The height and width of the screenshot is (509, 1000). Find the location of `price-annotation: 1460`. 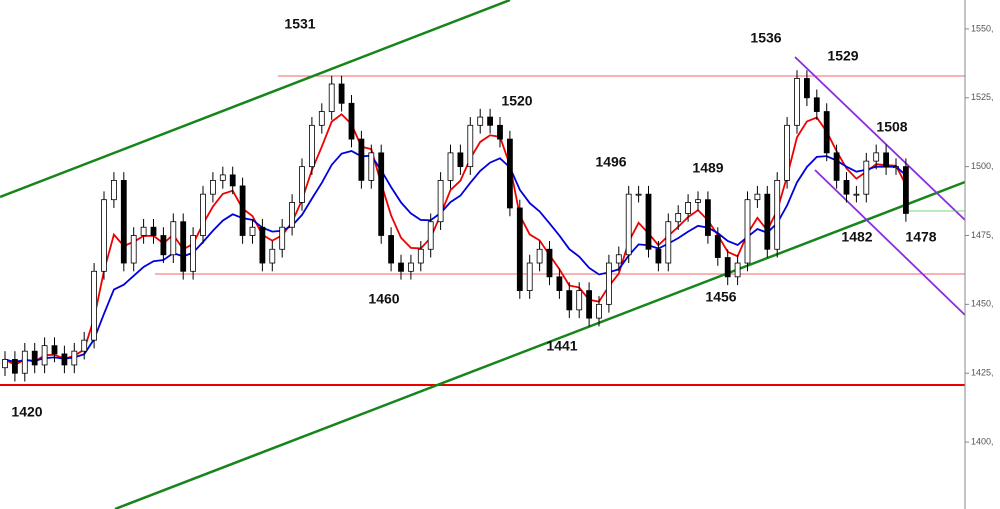

price-annotation: 1460 is located at coordinates (383, 299).